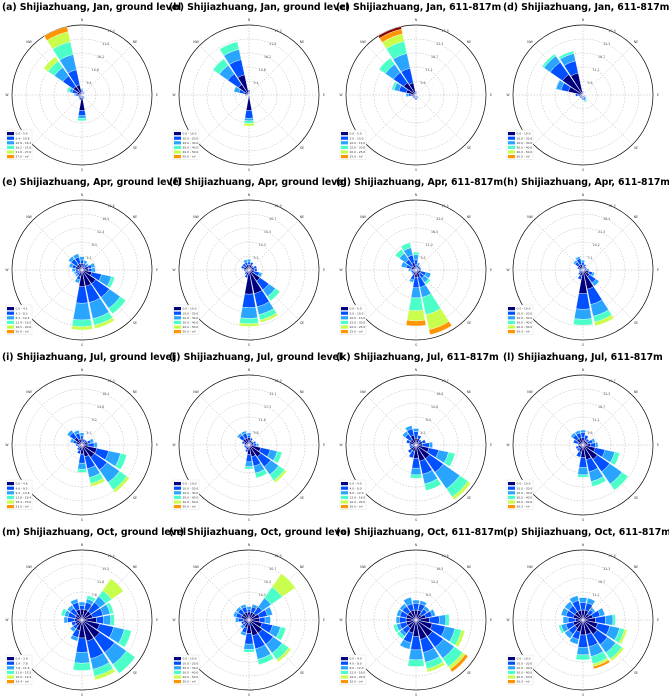 This screenshot has width=669, height=700. Describe the element at coordinates (278, 31) in the screenshot. I see `ring-label: 27.0` at that location.